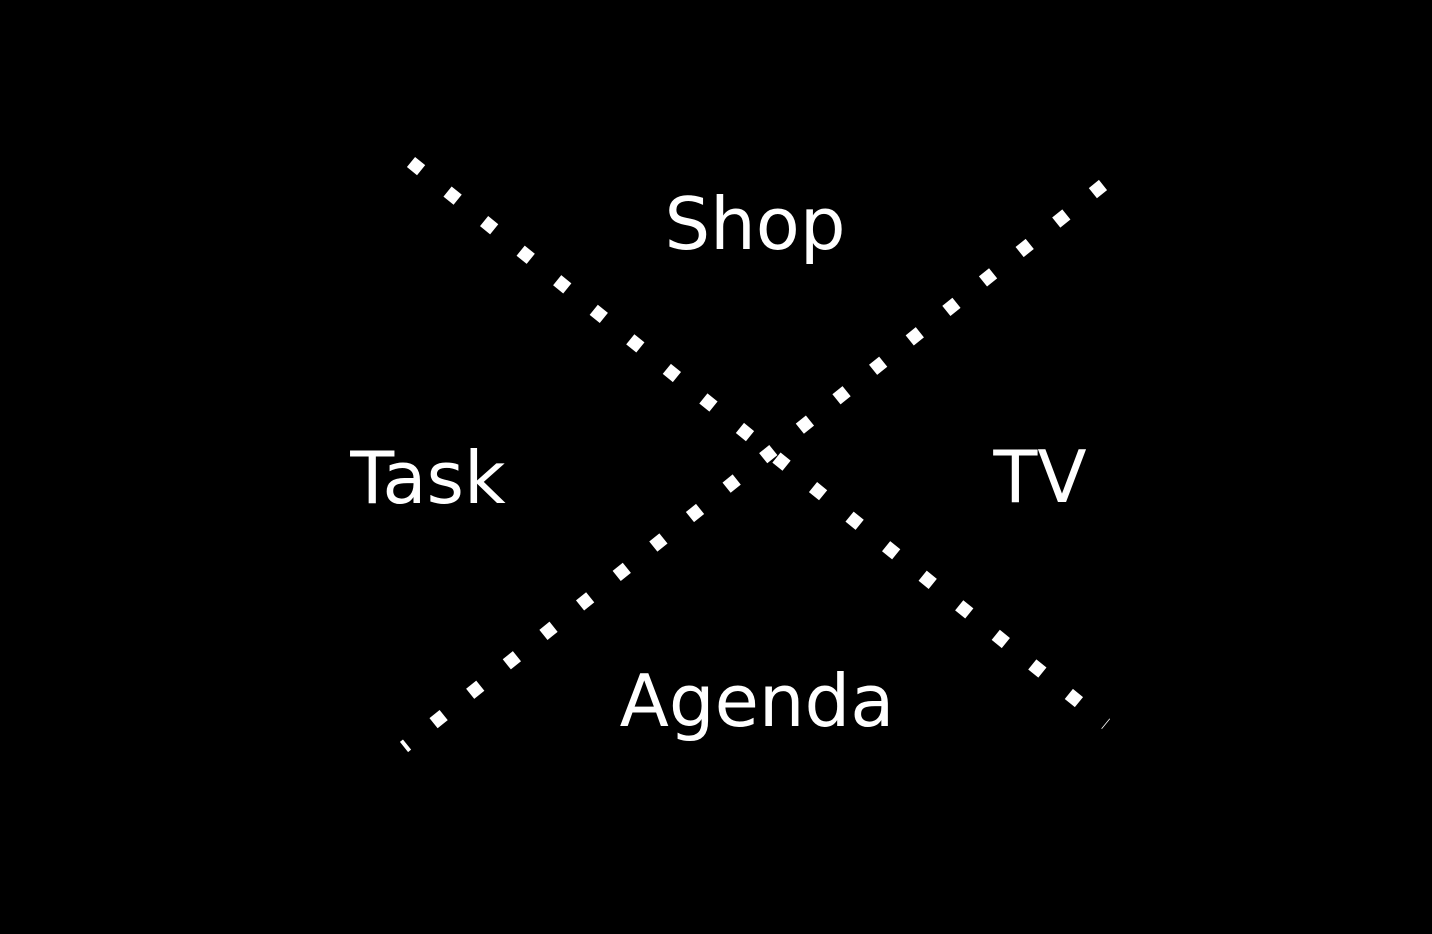  What do you see at coordinates (757, 701) in the screenshot?
I see `label-agenda: Agenda` at bounding box center [757, 701].